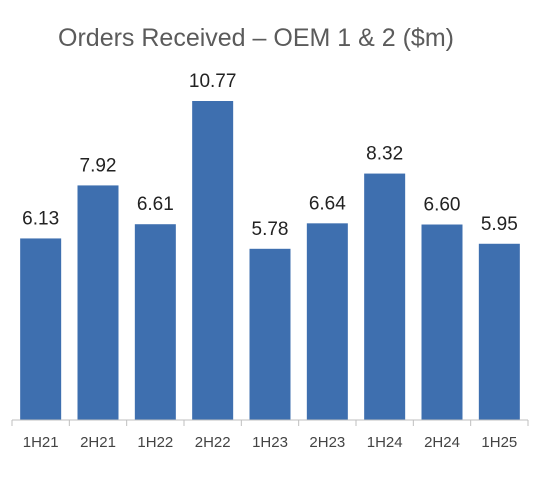 Image resolution: width=542 pixels, height=480 pixels. Describe the element at coordinates (155, 442) in the screenshot. I see `tick-label-1H22: 1H22` at that location.